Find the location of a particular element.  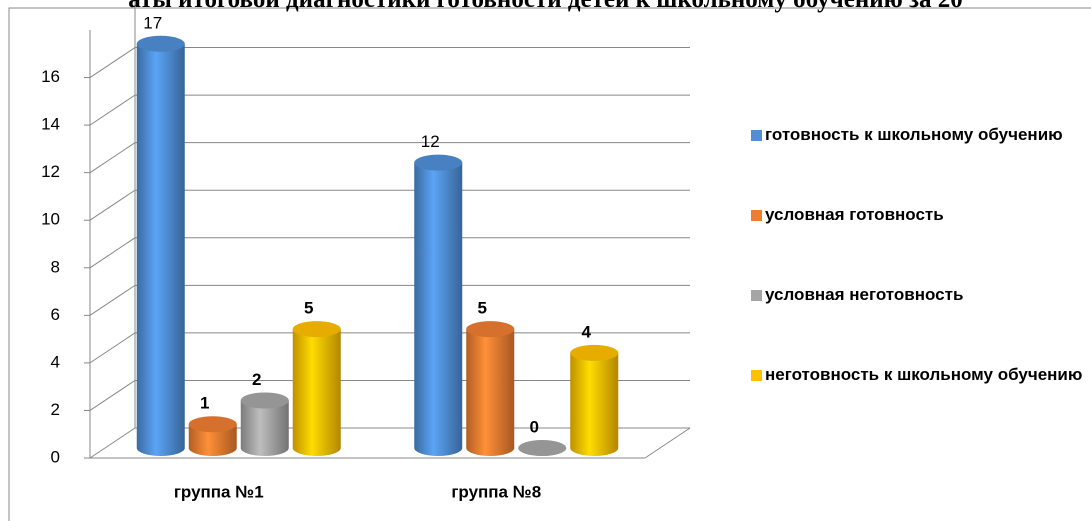

legend-item: условная неготовность is located at coordinates (915, 320).